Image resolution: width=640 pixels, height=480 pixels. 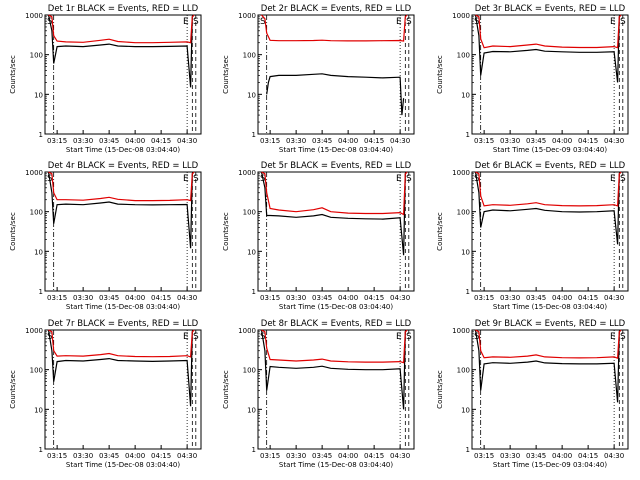 I want to click on chart-title: Det 3r BLACK = Events, RED = LLD, so click(x=550, y=9).